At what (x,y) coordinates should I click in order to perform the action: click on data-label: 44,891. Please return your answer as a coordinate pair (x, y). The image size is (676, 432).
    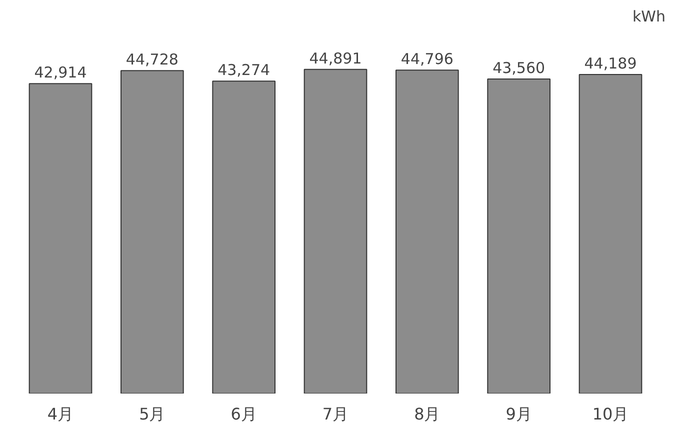
    Looking at the image, I should click on (335, 58).